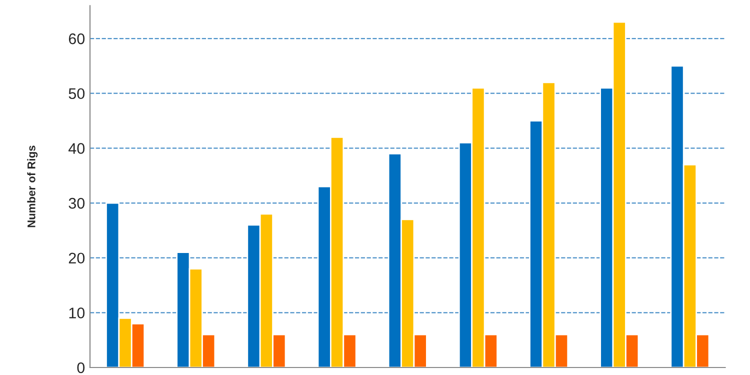  I want to click on y-tick-label: 30, so click(76, 203).